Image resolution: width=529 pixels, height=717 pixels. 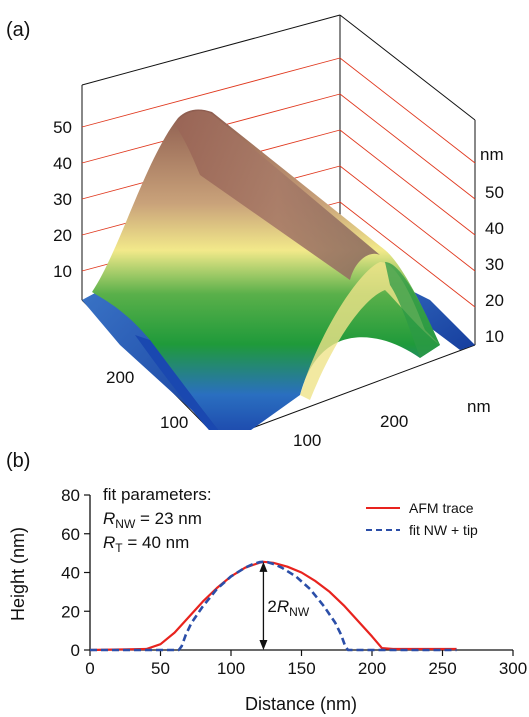 I want to click on x-tick-label: 150, so click(x=301, y=668).